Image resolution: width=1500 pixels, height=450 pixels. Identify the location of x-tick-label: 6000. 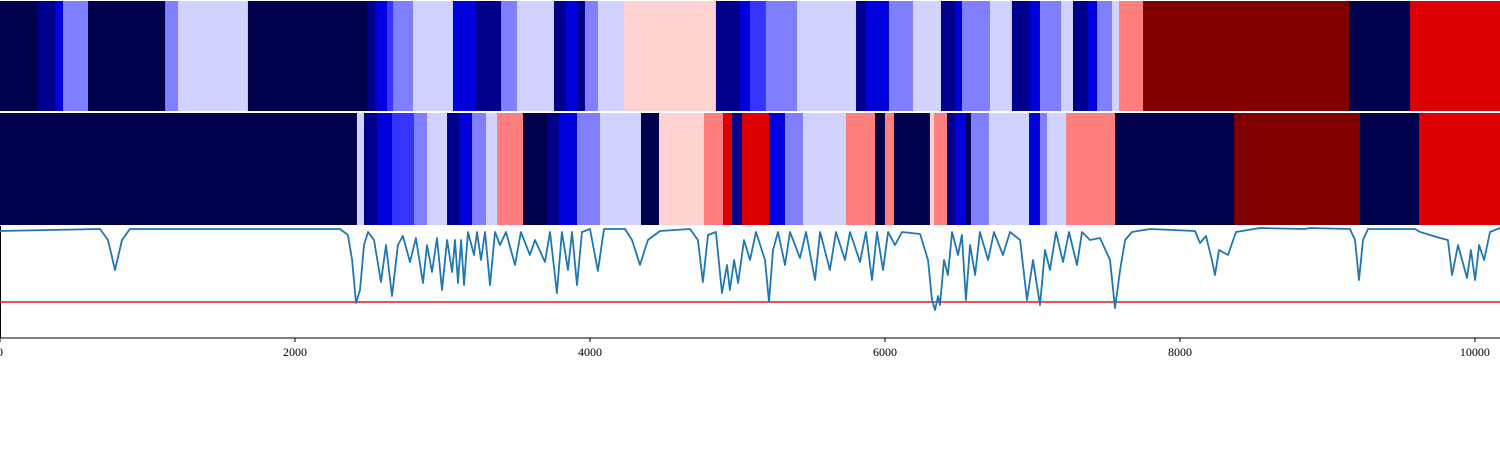
(885, 352).